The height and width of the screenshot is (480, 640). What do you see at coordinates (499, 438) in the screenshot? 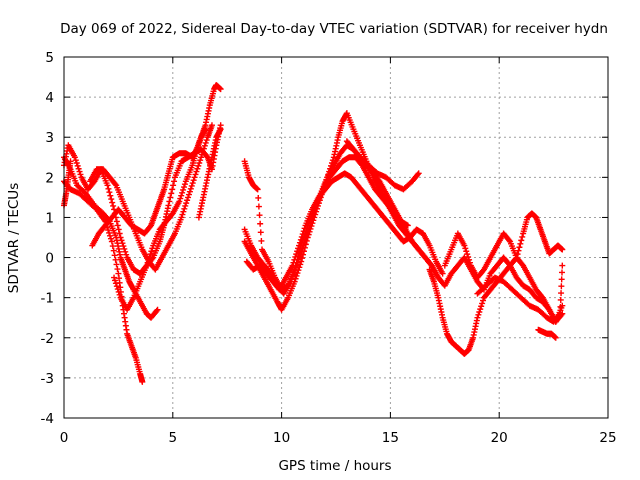
I see `x-tick-label: 20` at bounding box center [499, 438].